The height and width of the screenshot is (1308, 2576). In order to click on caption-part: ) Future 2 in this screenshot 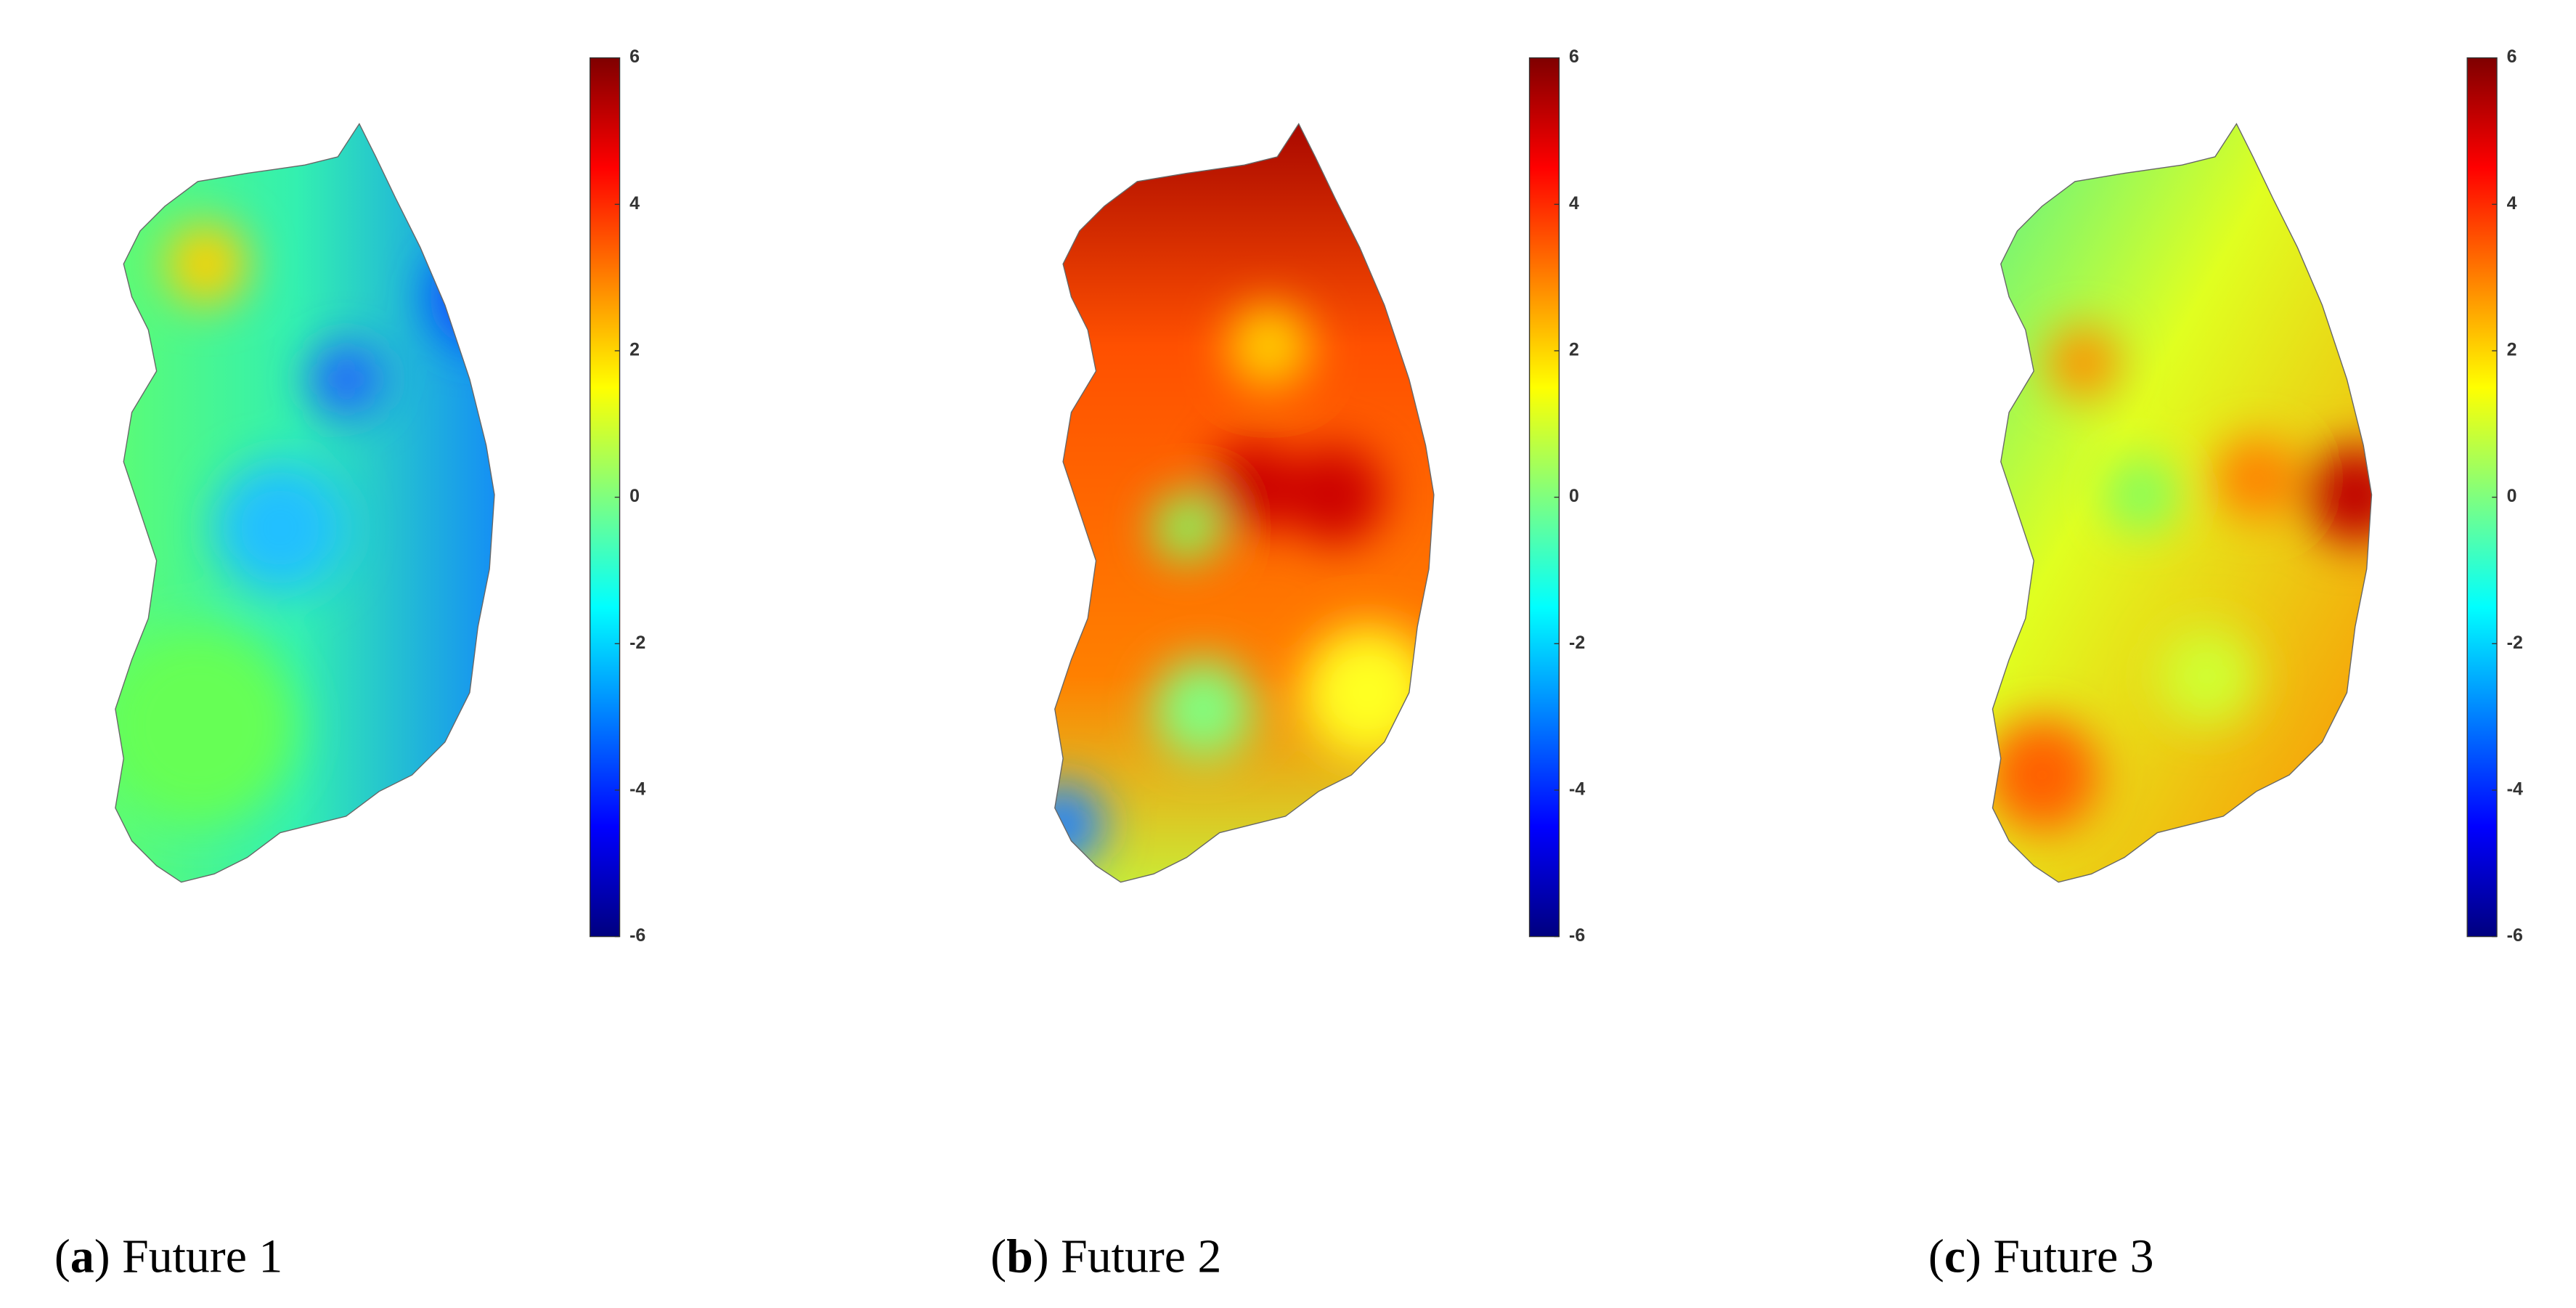, I will do `click(1127, 1256)`.